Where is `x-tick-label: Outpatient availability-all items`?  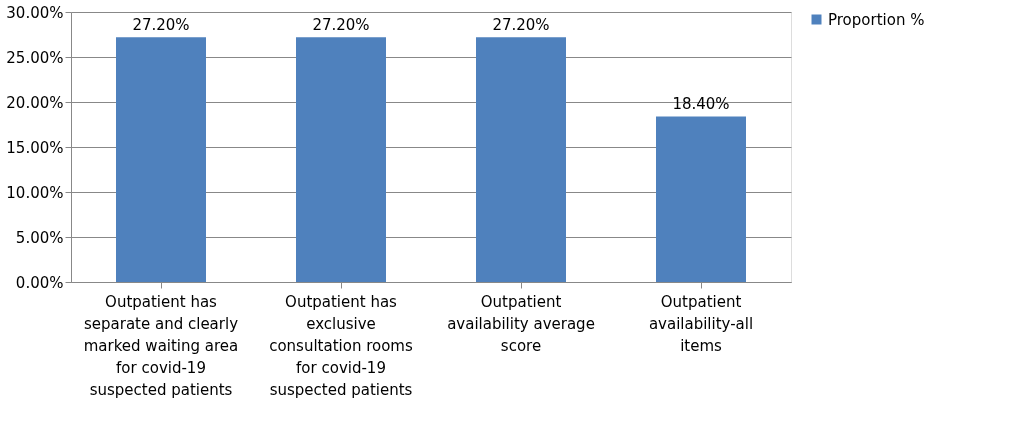 x-tick-label: Outpatient availability-all items is located at coordinates (701, 323).